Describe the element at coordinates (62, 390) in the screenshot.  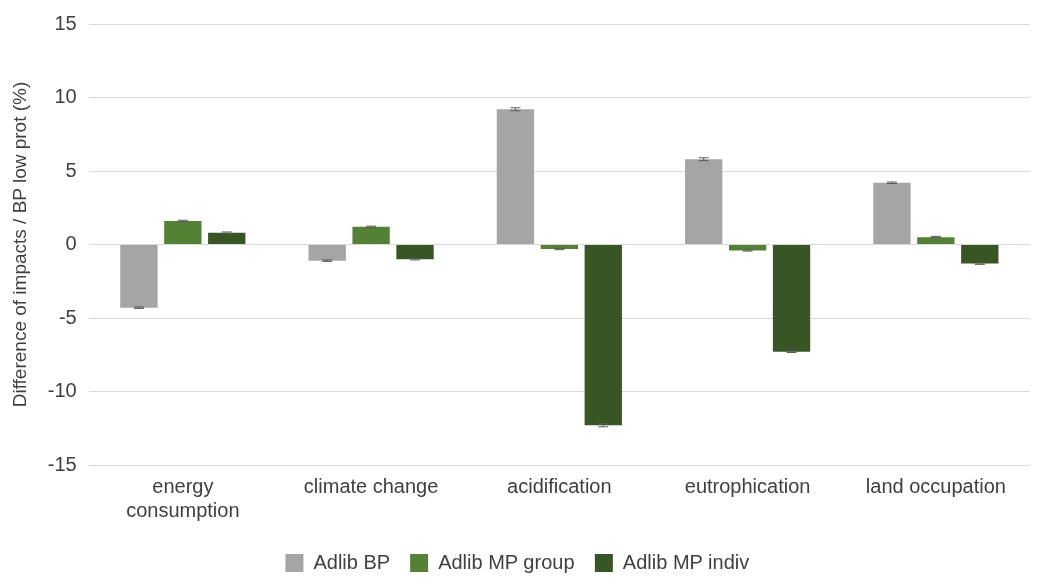
I see `y-tick-label: -10` at that location.